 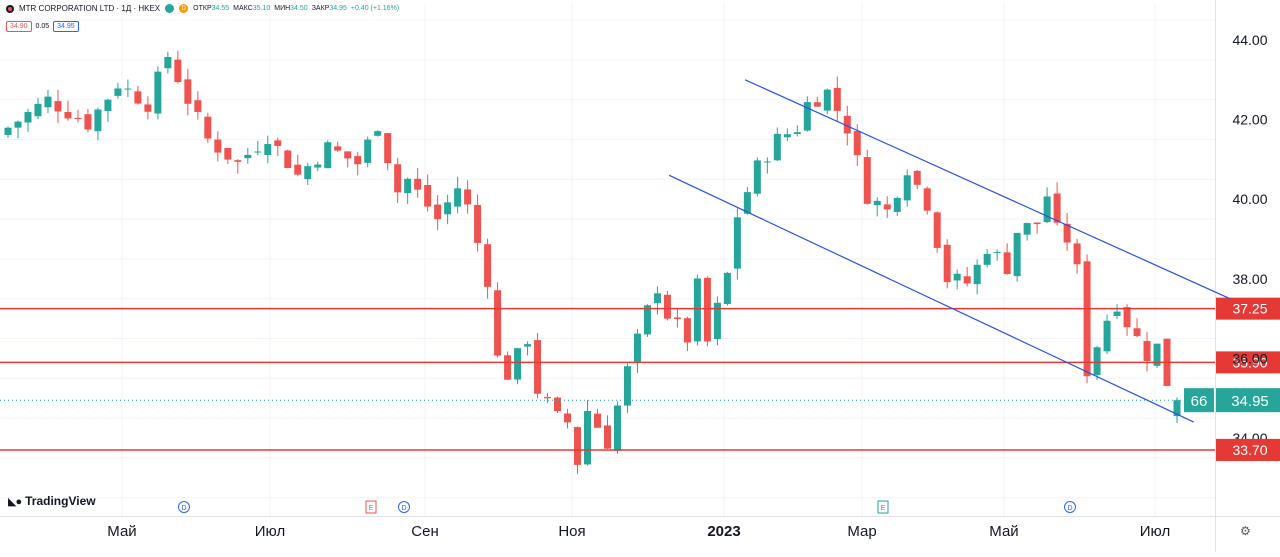 What do you see at coordinates (66, 26) in the screenshot?
I see `buy-button: 34.95` at bounding box center [66, 26].